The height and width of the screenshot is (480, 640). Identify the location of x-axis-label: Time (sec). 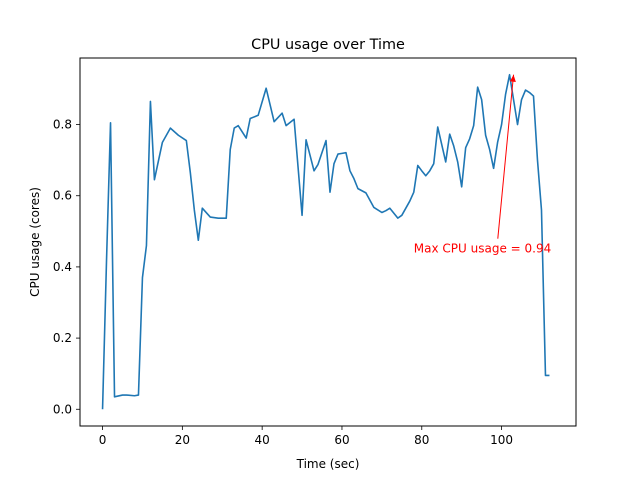
(328, 464).